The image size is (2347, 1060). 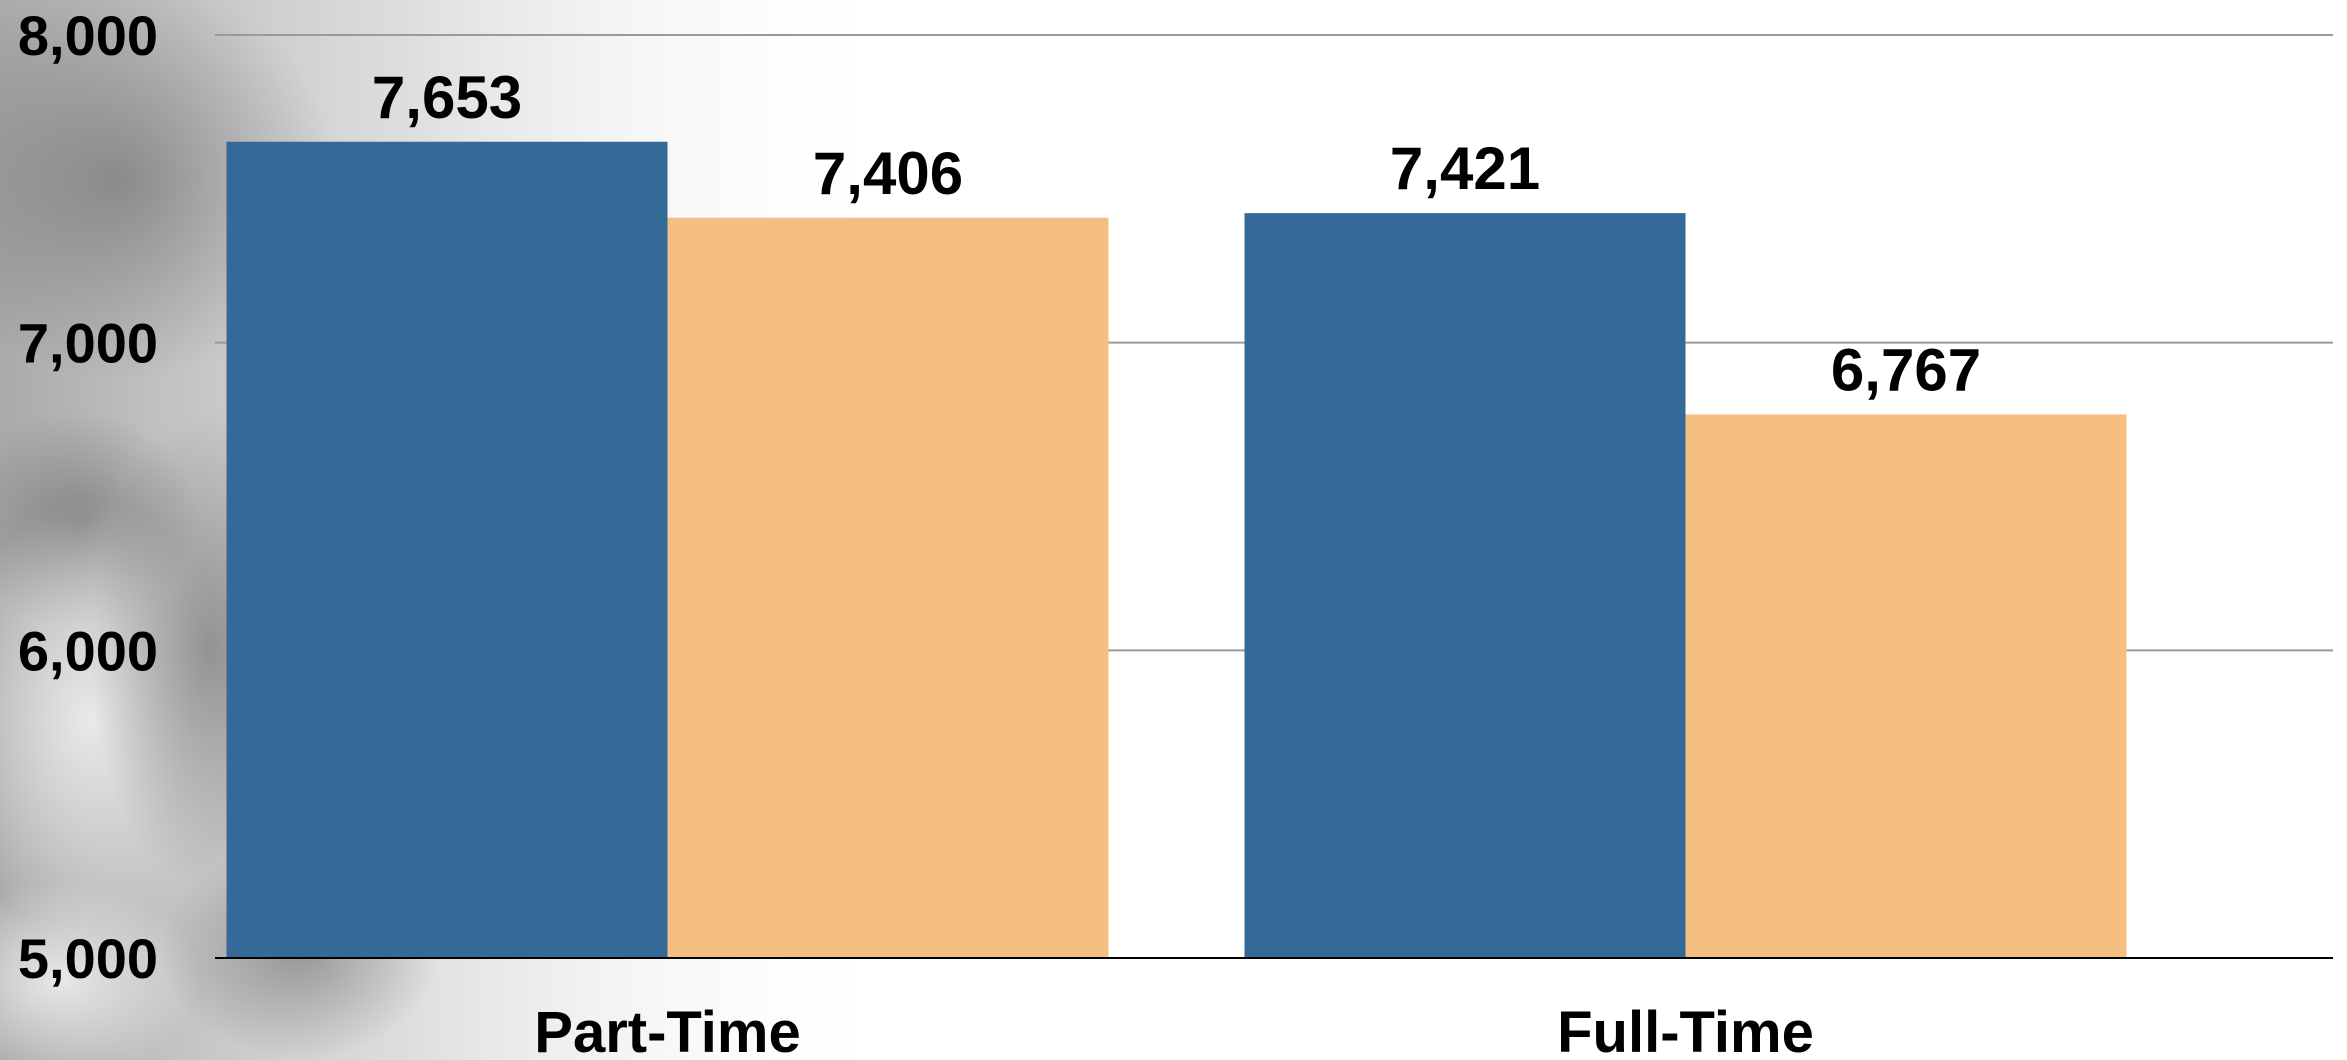 What do you see at coordinates (888, 173) in the screenshot?
I see `data-label: 7,406` at bounding box center [888, 173].